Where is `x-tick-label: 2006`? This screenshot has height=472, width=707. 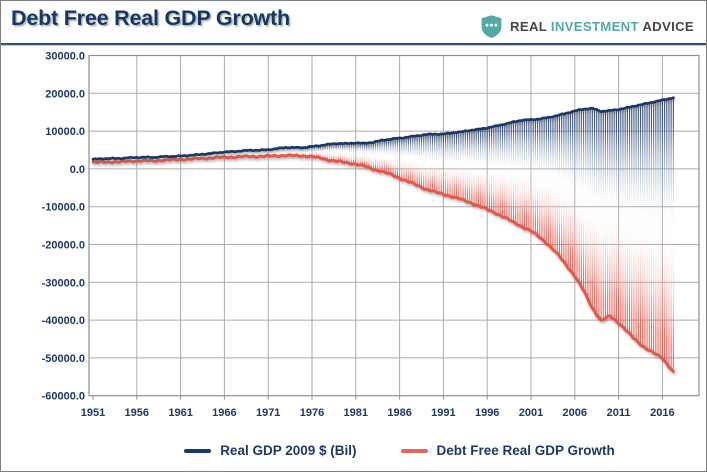
x-tick-label: 2006 is located at coordinates (575, 413).